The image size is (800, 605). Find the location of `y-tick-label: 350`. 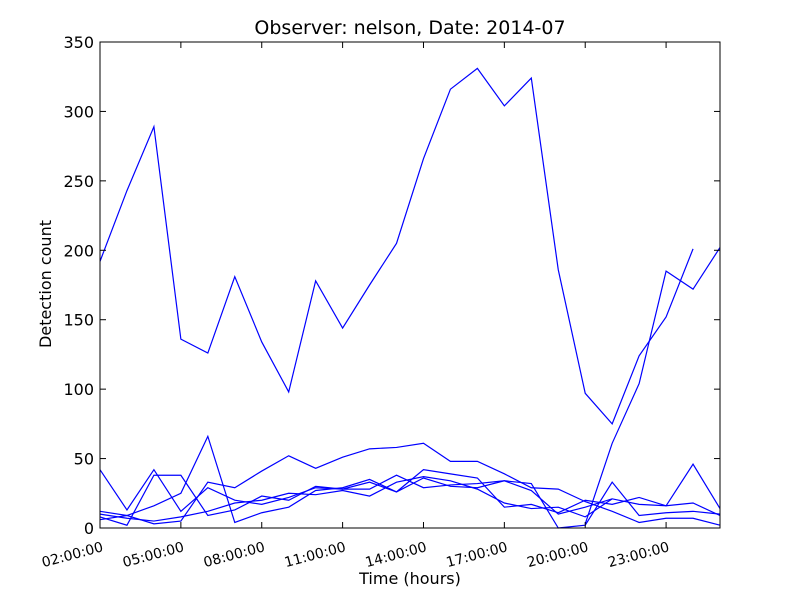

y-tick-label: 350 is located at coordinates (78, 42).